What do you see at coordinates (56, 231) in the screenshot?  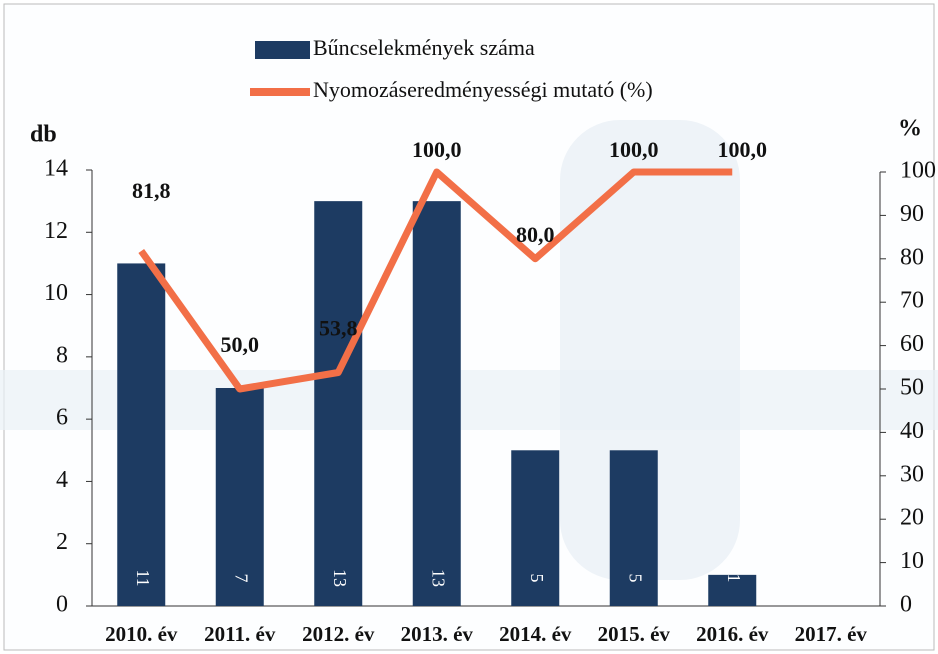 I see `y-tick-label: 12` at bounding box center [56, 231].